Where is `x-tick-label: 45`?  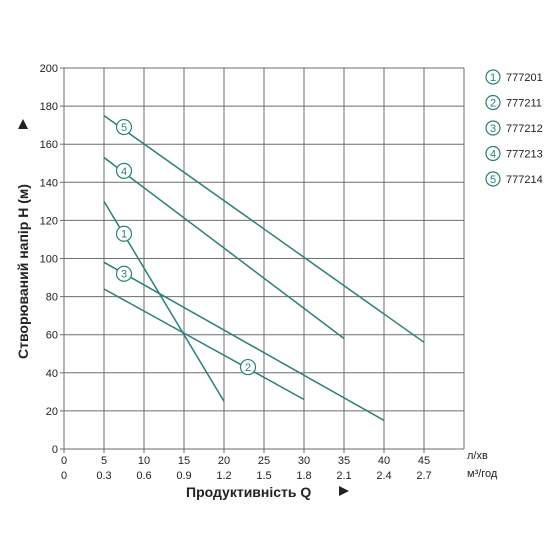
x-tick-label: 45 is located at coordinates (424, 461).